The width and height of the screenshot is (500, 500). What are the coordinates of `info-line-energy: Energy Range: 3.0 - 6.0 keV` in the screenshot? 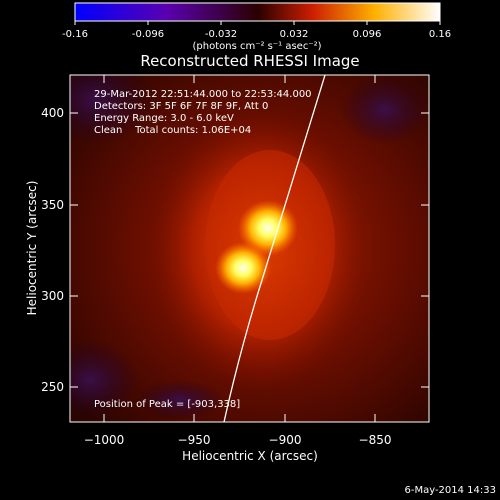 It's located at (164, 118).